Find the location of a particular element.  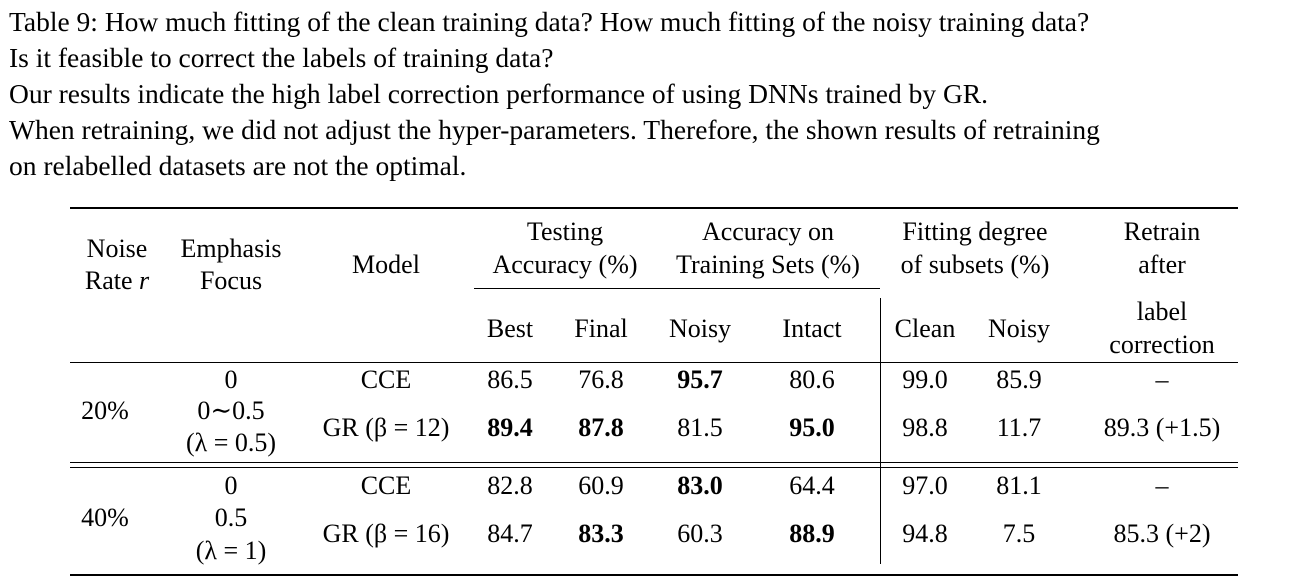

header-intact: Intact is located at coordinates (812, 328).